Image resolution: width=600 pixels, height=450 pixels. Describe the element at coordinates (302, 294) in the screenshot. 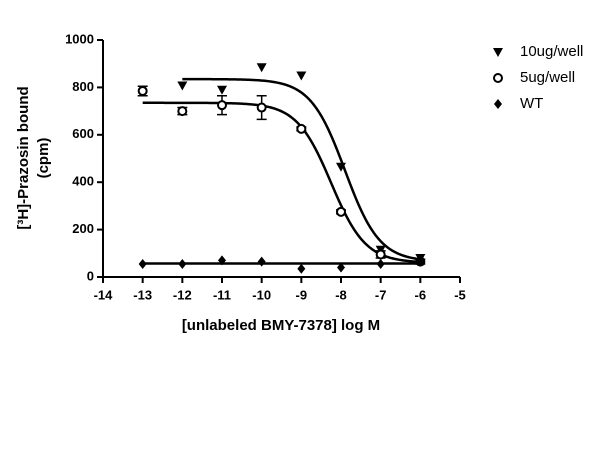

I see `x-tick-label: -9` at that location.